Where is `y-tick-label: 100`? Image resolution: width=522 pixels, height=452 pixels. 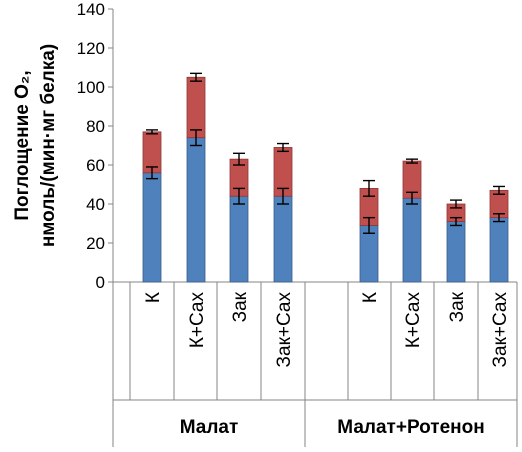
y-tick-label: 100 is located at coordinates (91, 87).